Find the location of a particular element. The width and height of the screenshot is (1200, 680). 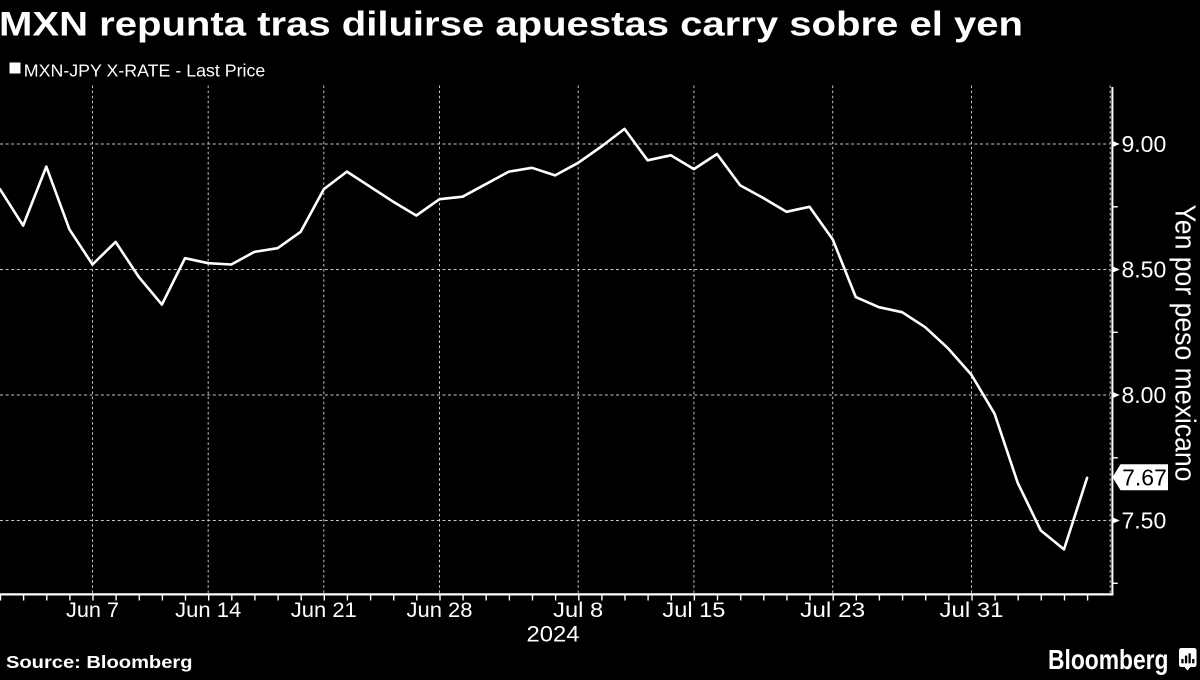

svg-text: 8.00 is located at coordinates (1144, 395).